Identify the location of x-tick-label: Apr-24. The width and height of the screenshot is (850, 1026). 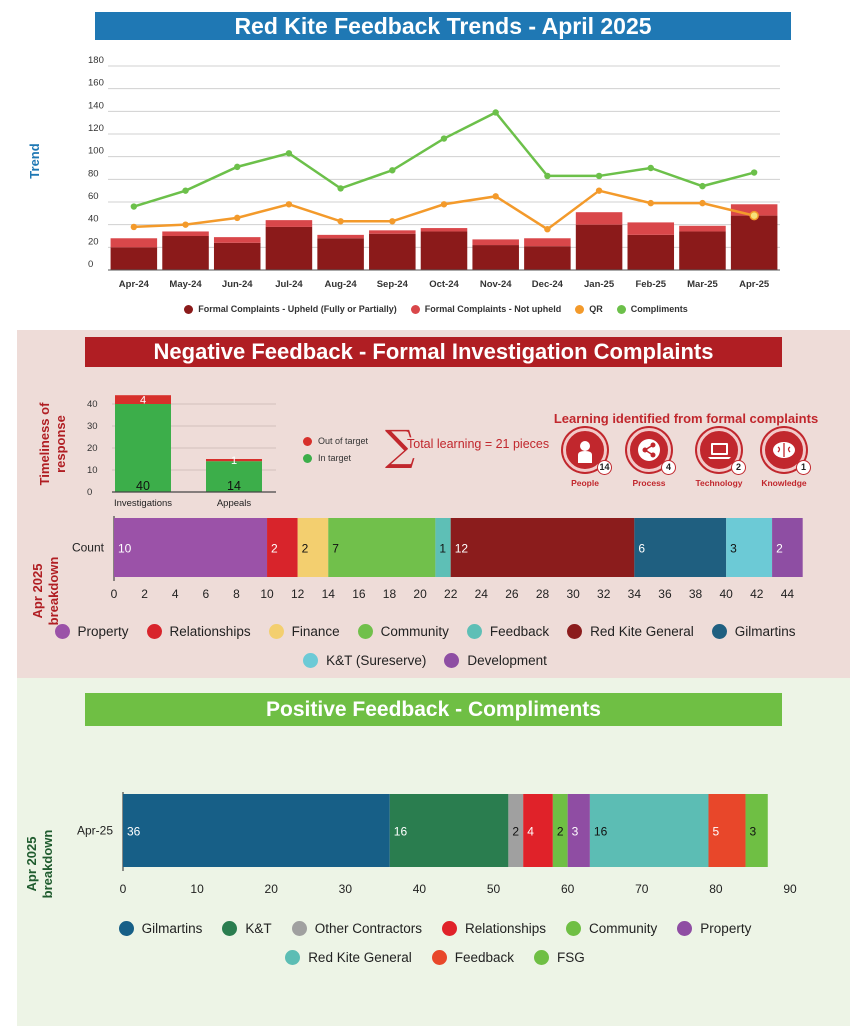
(134, 284).